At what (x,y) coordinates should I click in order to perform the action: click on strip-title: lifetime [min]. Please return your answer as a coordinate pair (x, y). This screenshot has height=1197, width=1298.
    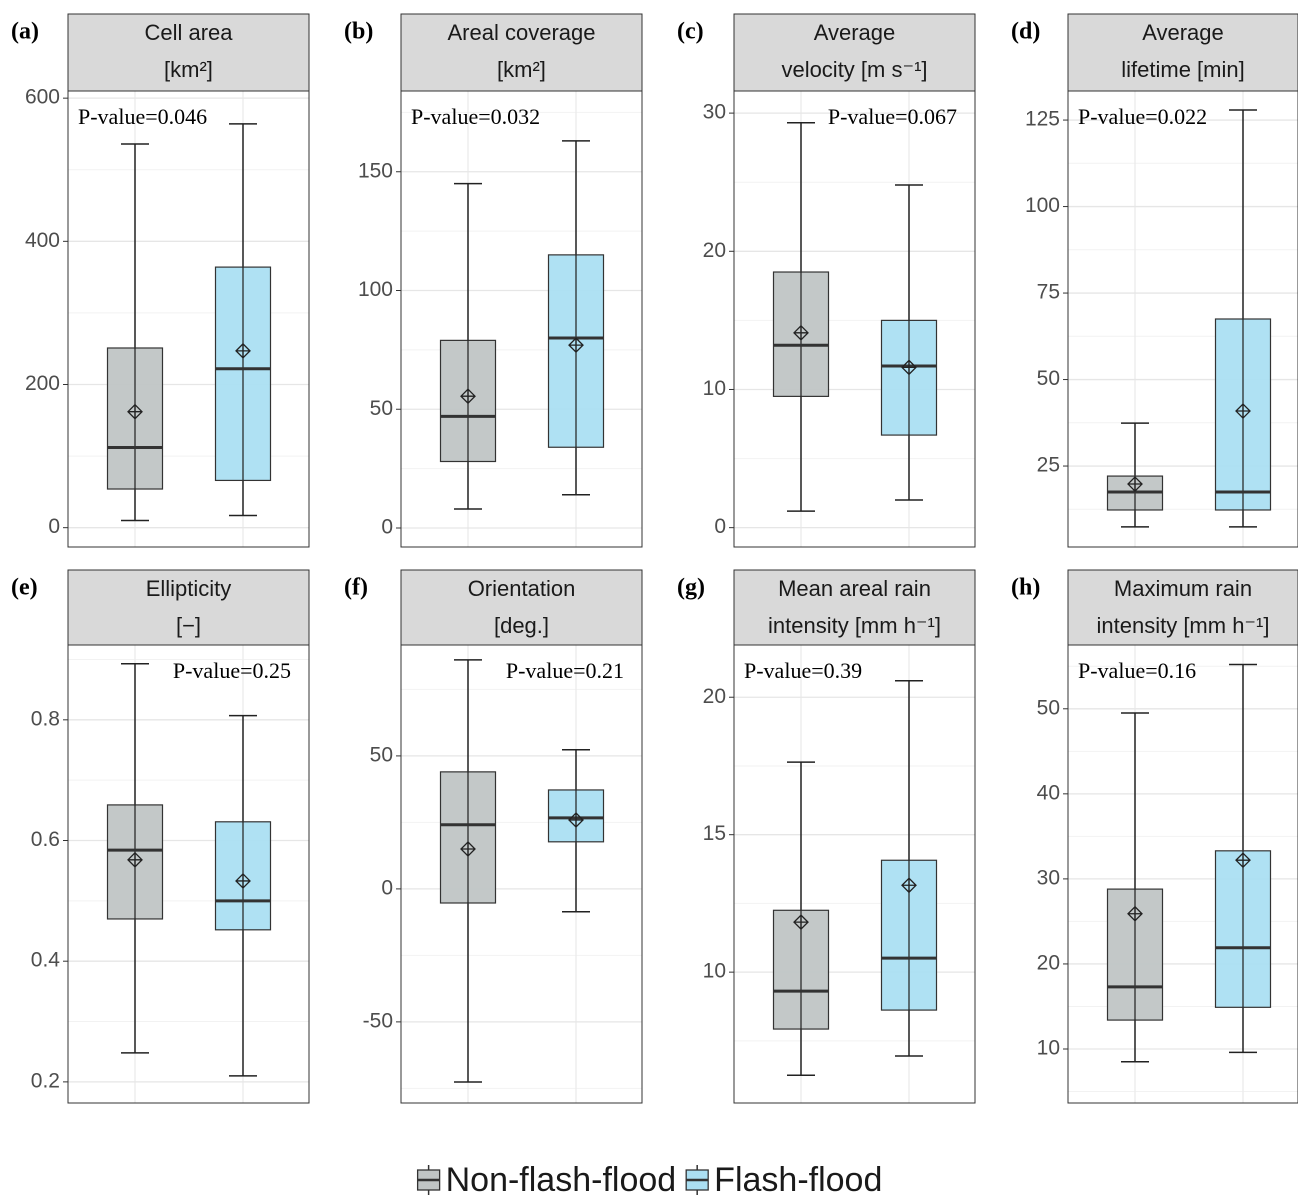
    Looking at the image, I should click on (1182, 69).